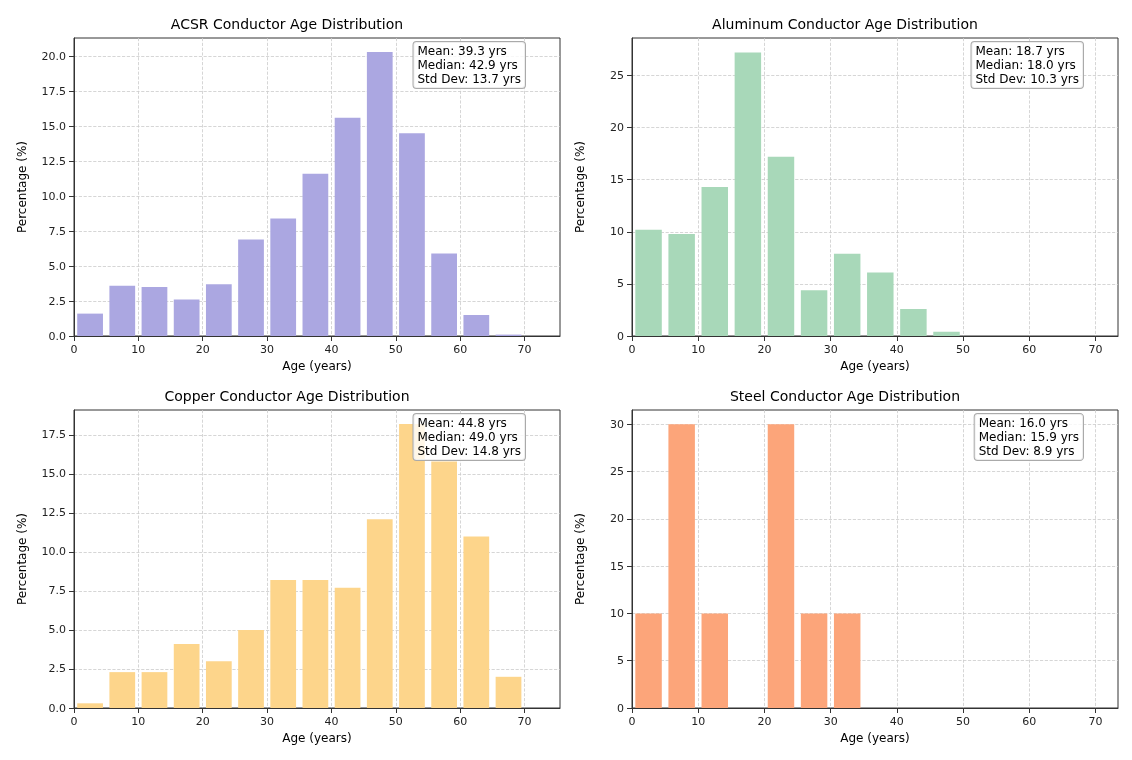 The image size is (1132, 760). What do you see at coordinates (462, 423) in the screenshot?
I see `annotation: Mean: 44.8 yrs` at bounding box center [462, 423].